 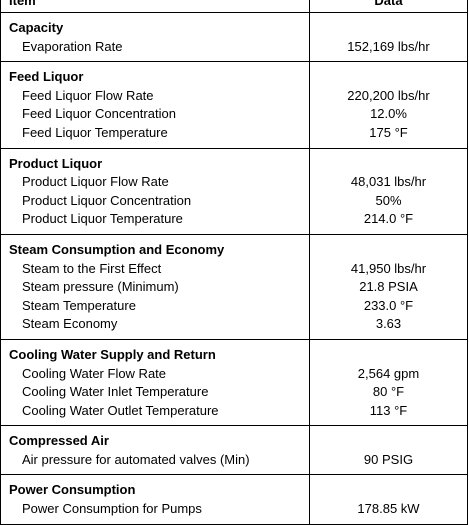 I want to click on row-label: Feed Liquor Concentration, so click(x=155, y=114).